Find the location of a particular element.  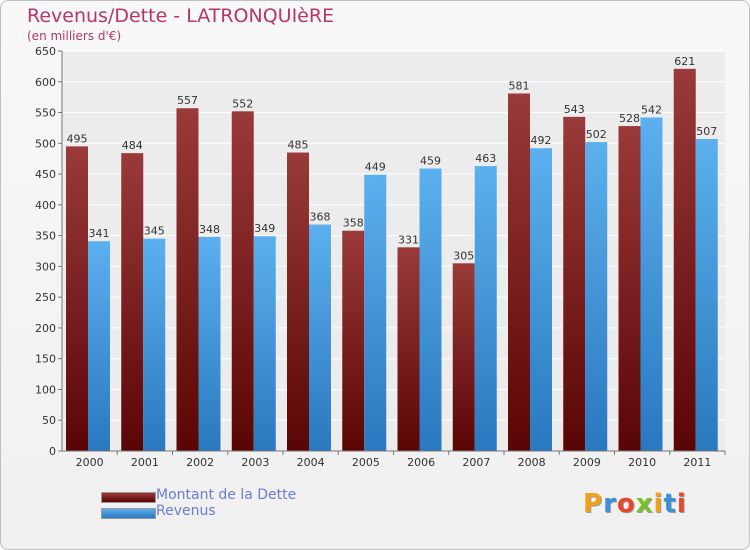

x-tick-label: 2011 is located at coordinates (697, 462).